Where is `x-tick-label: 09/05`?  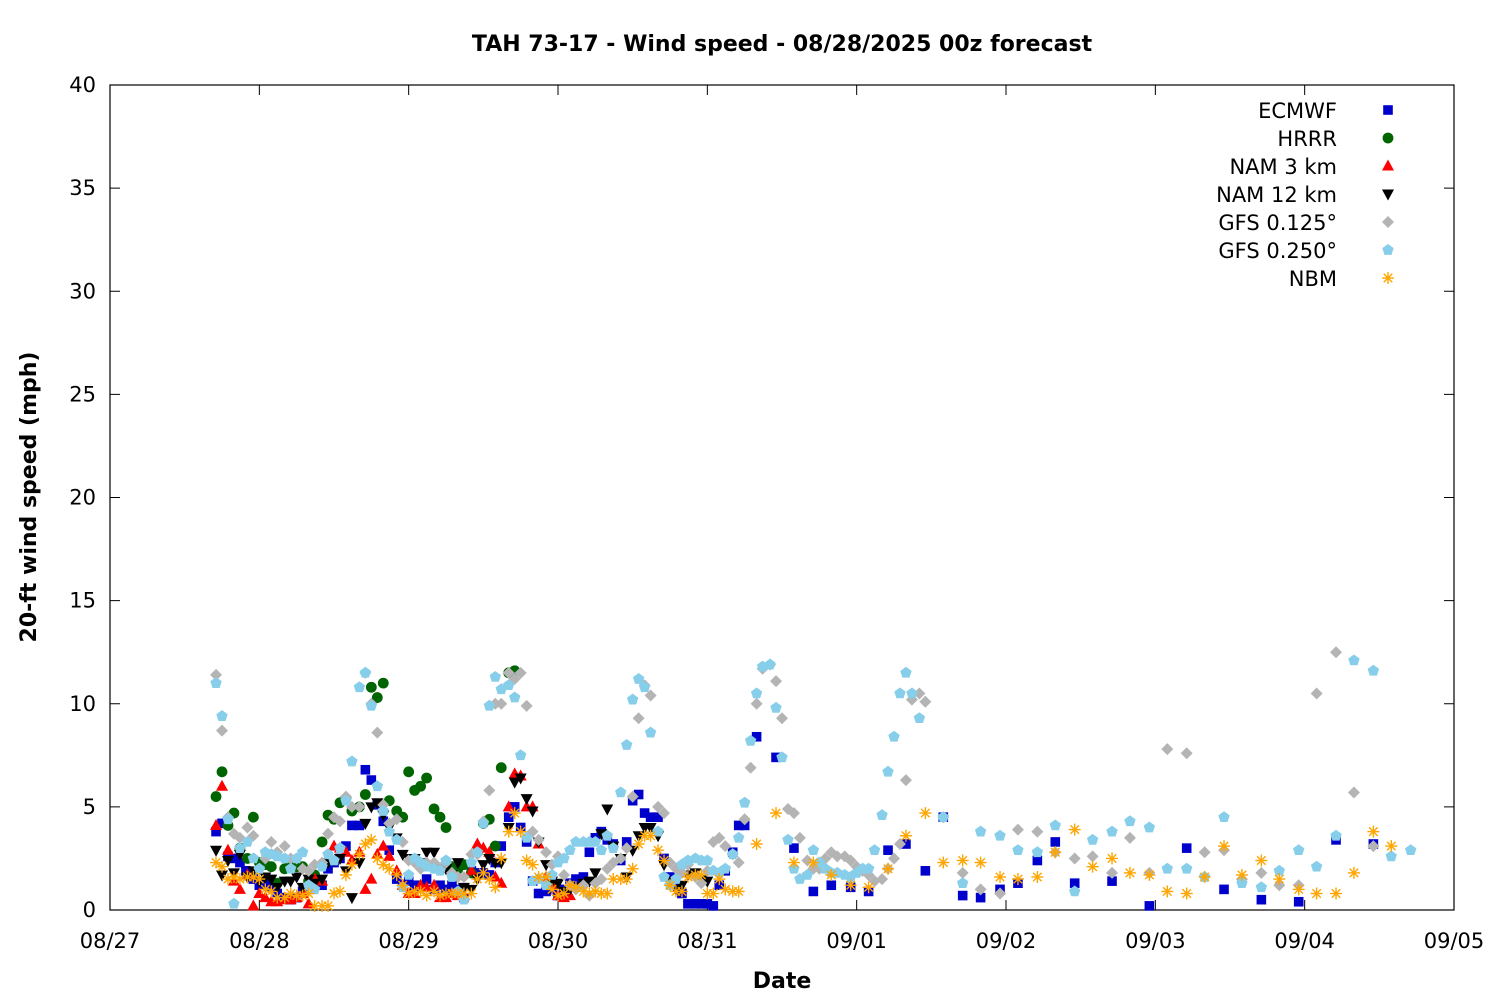 x-tick-label: 09/05 is located at coordinates (1454, 941).